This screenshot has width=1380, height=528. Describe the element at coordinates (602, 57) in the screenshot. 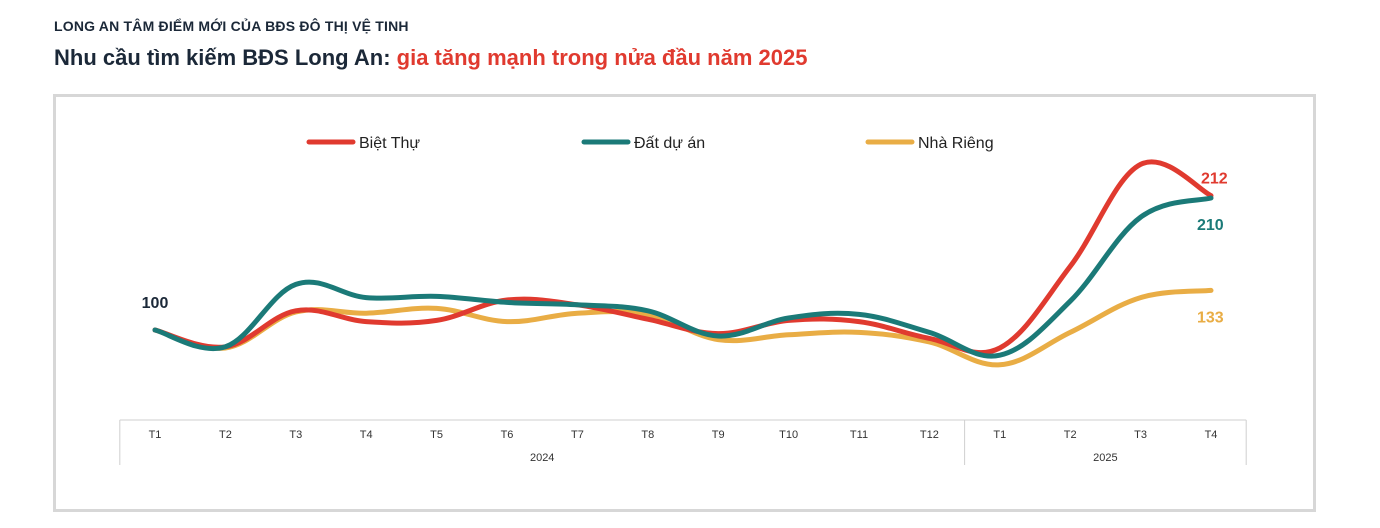

I see `title-accent: gia tăng mạnh trong nửa đầu năm 2025` at that location.